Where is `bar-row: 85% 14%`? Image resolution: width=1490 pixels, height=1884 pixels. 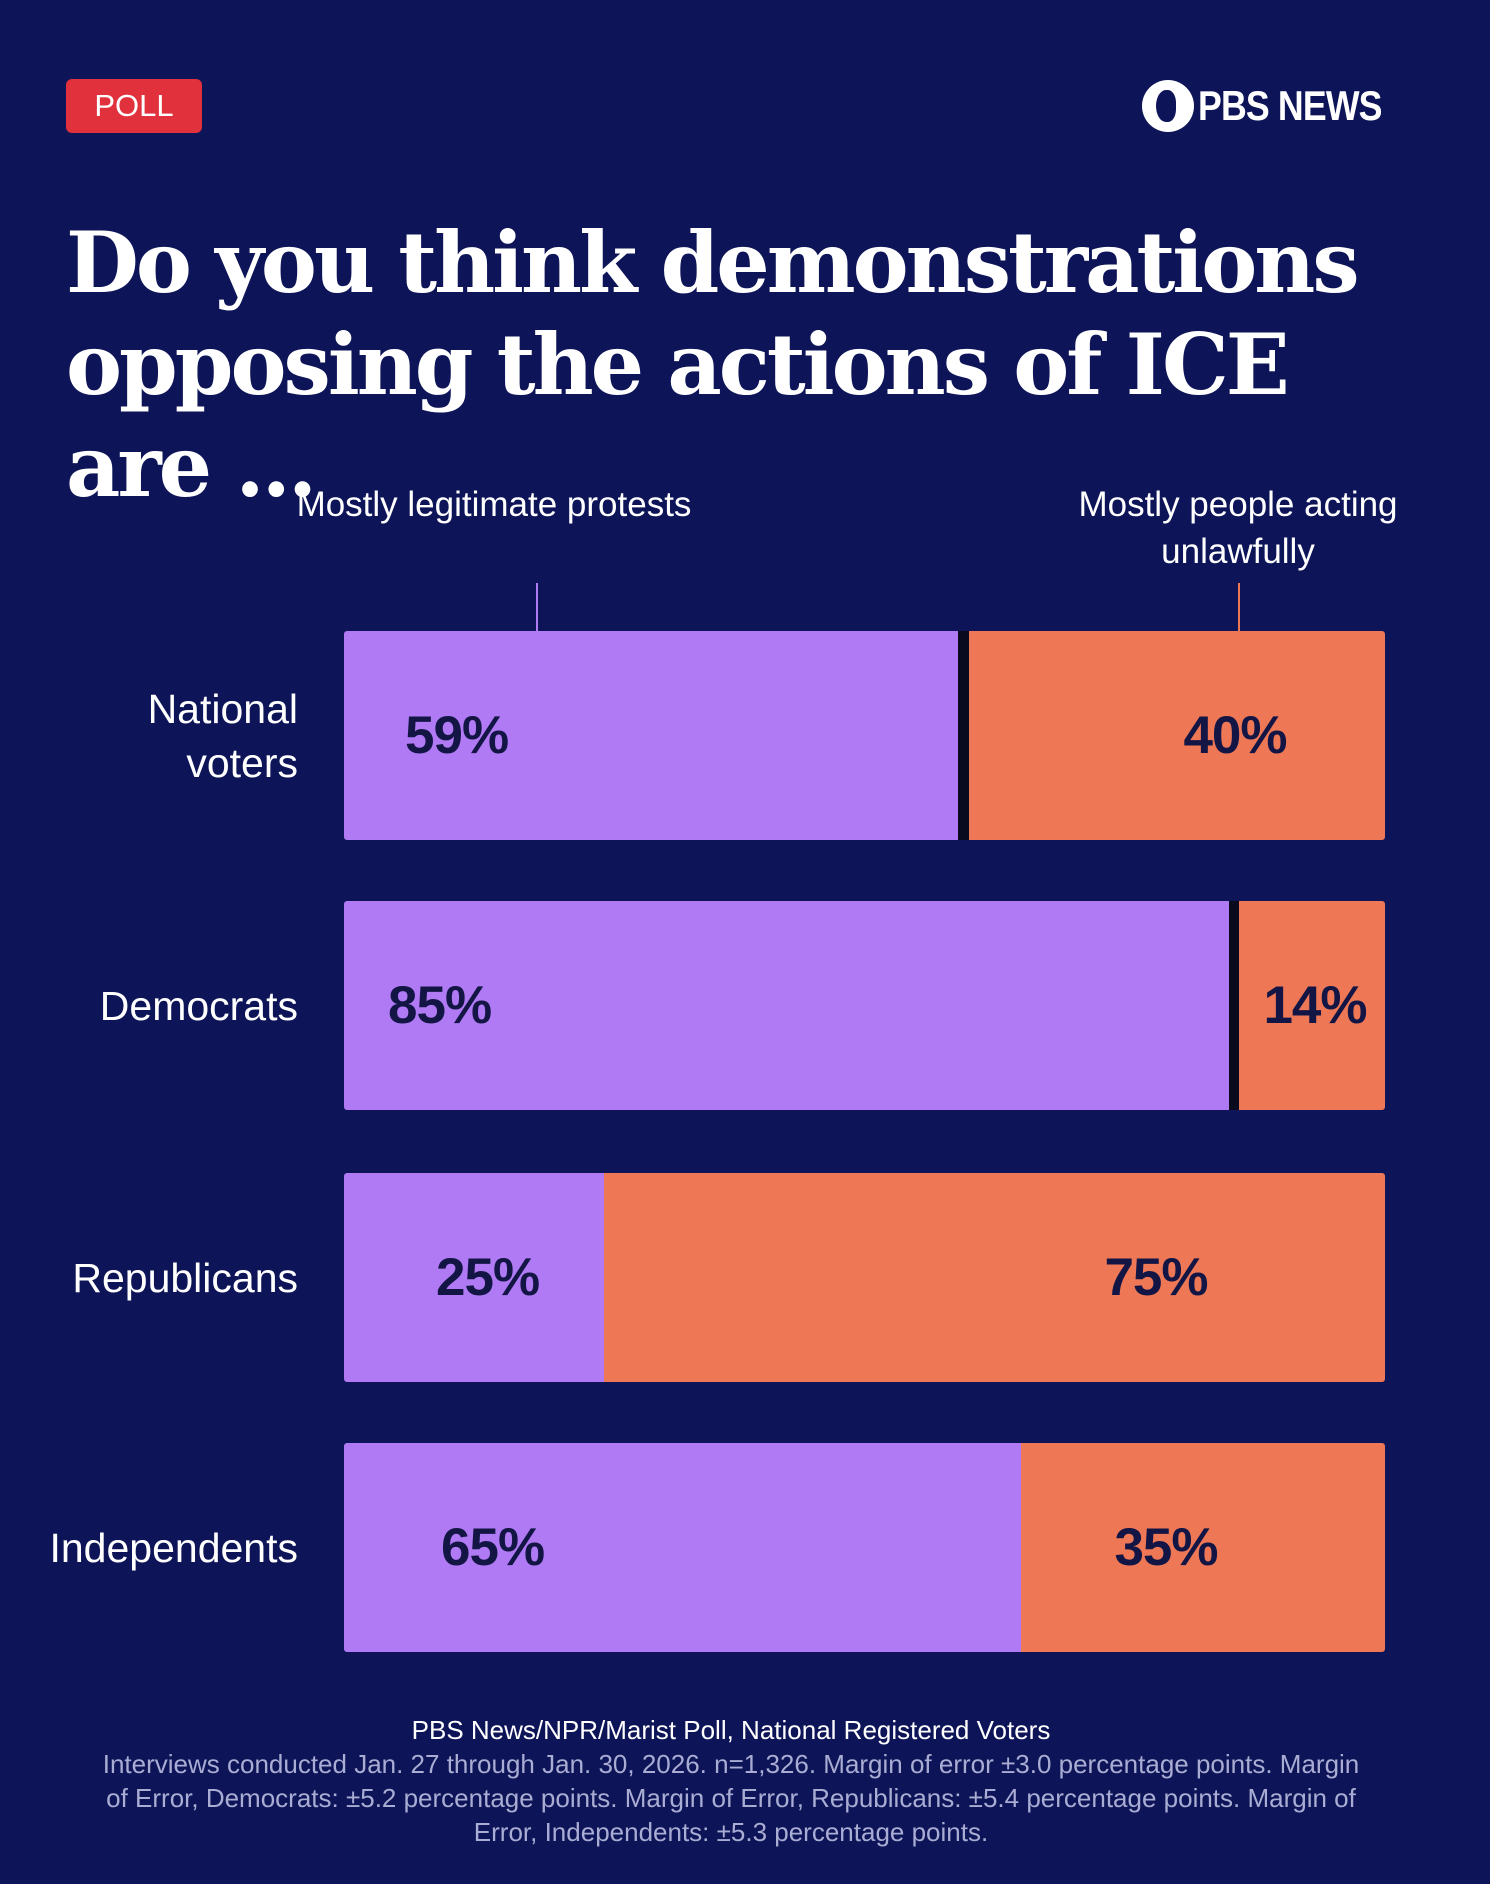 bar-row: 85% 14% is located at coordinates (864, 1005).